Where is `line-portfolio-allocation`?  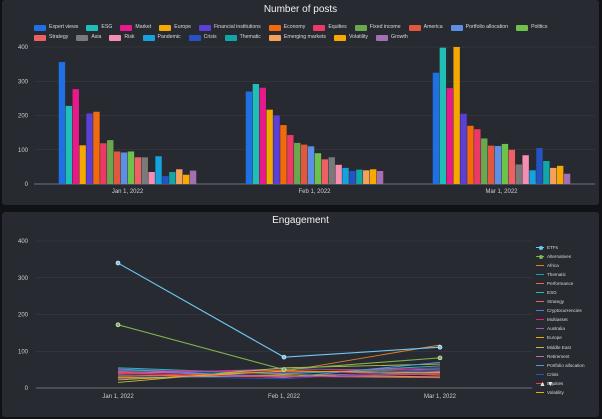 line-portfolio-allocation is located at coordinates (279, 370).